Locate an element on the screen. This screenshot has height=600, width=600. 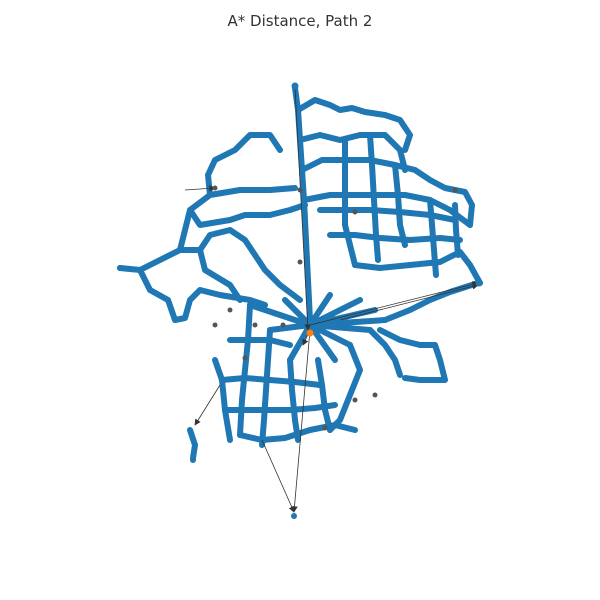
edge-sw-west-stub is located at coordinates (192, 444).